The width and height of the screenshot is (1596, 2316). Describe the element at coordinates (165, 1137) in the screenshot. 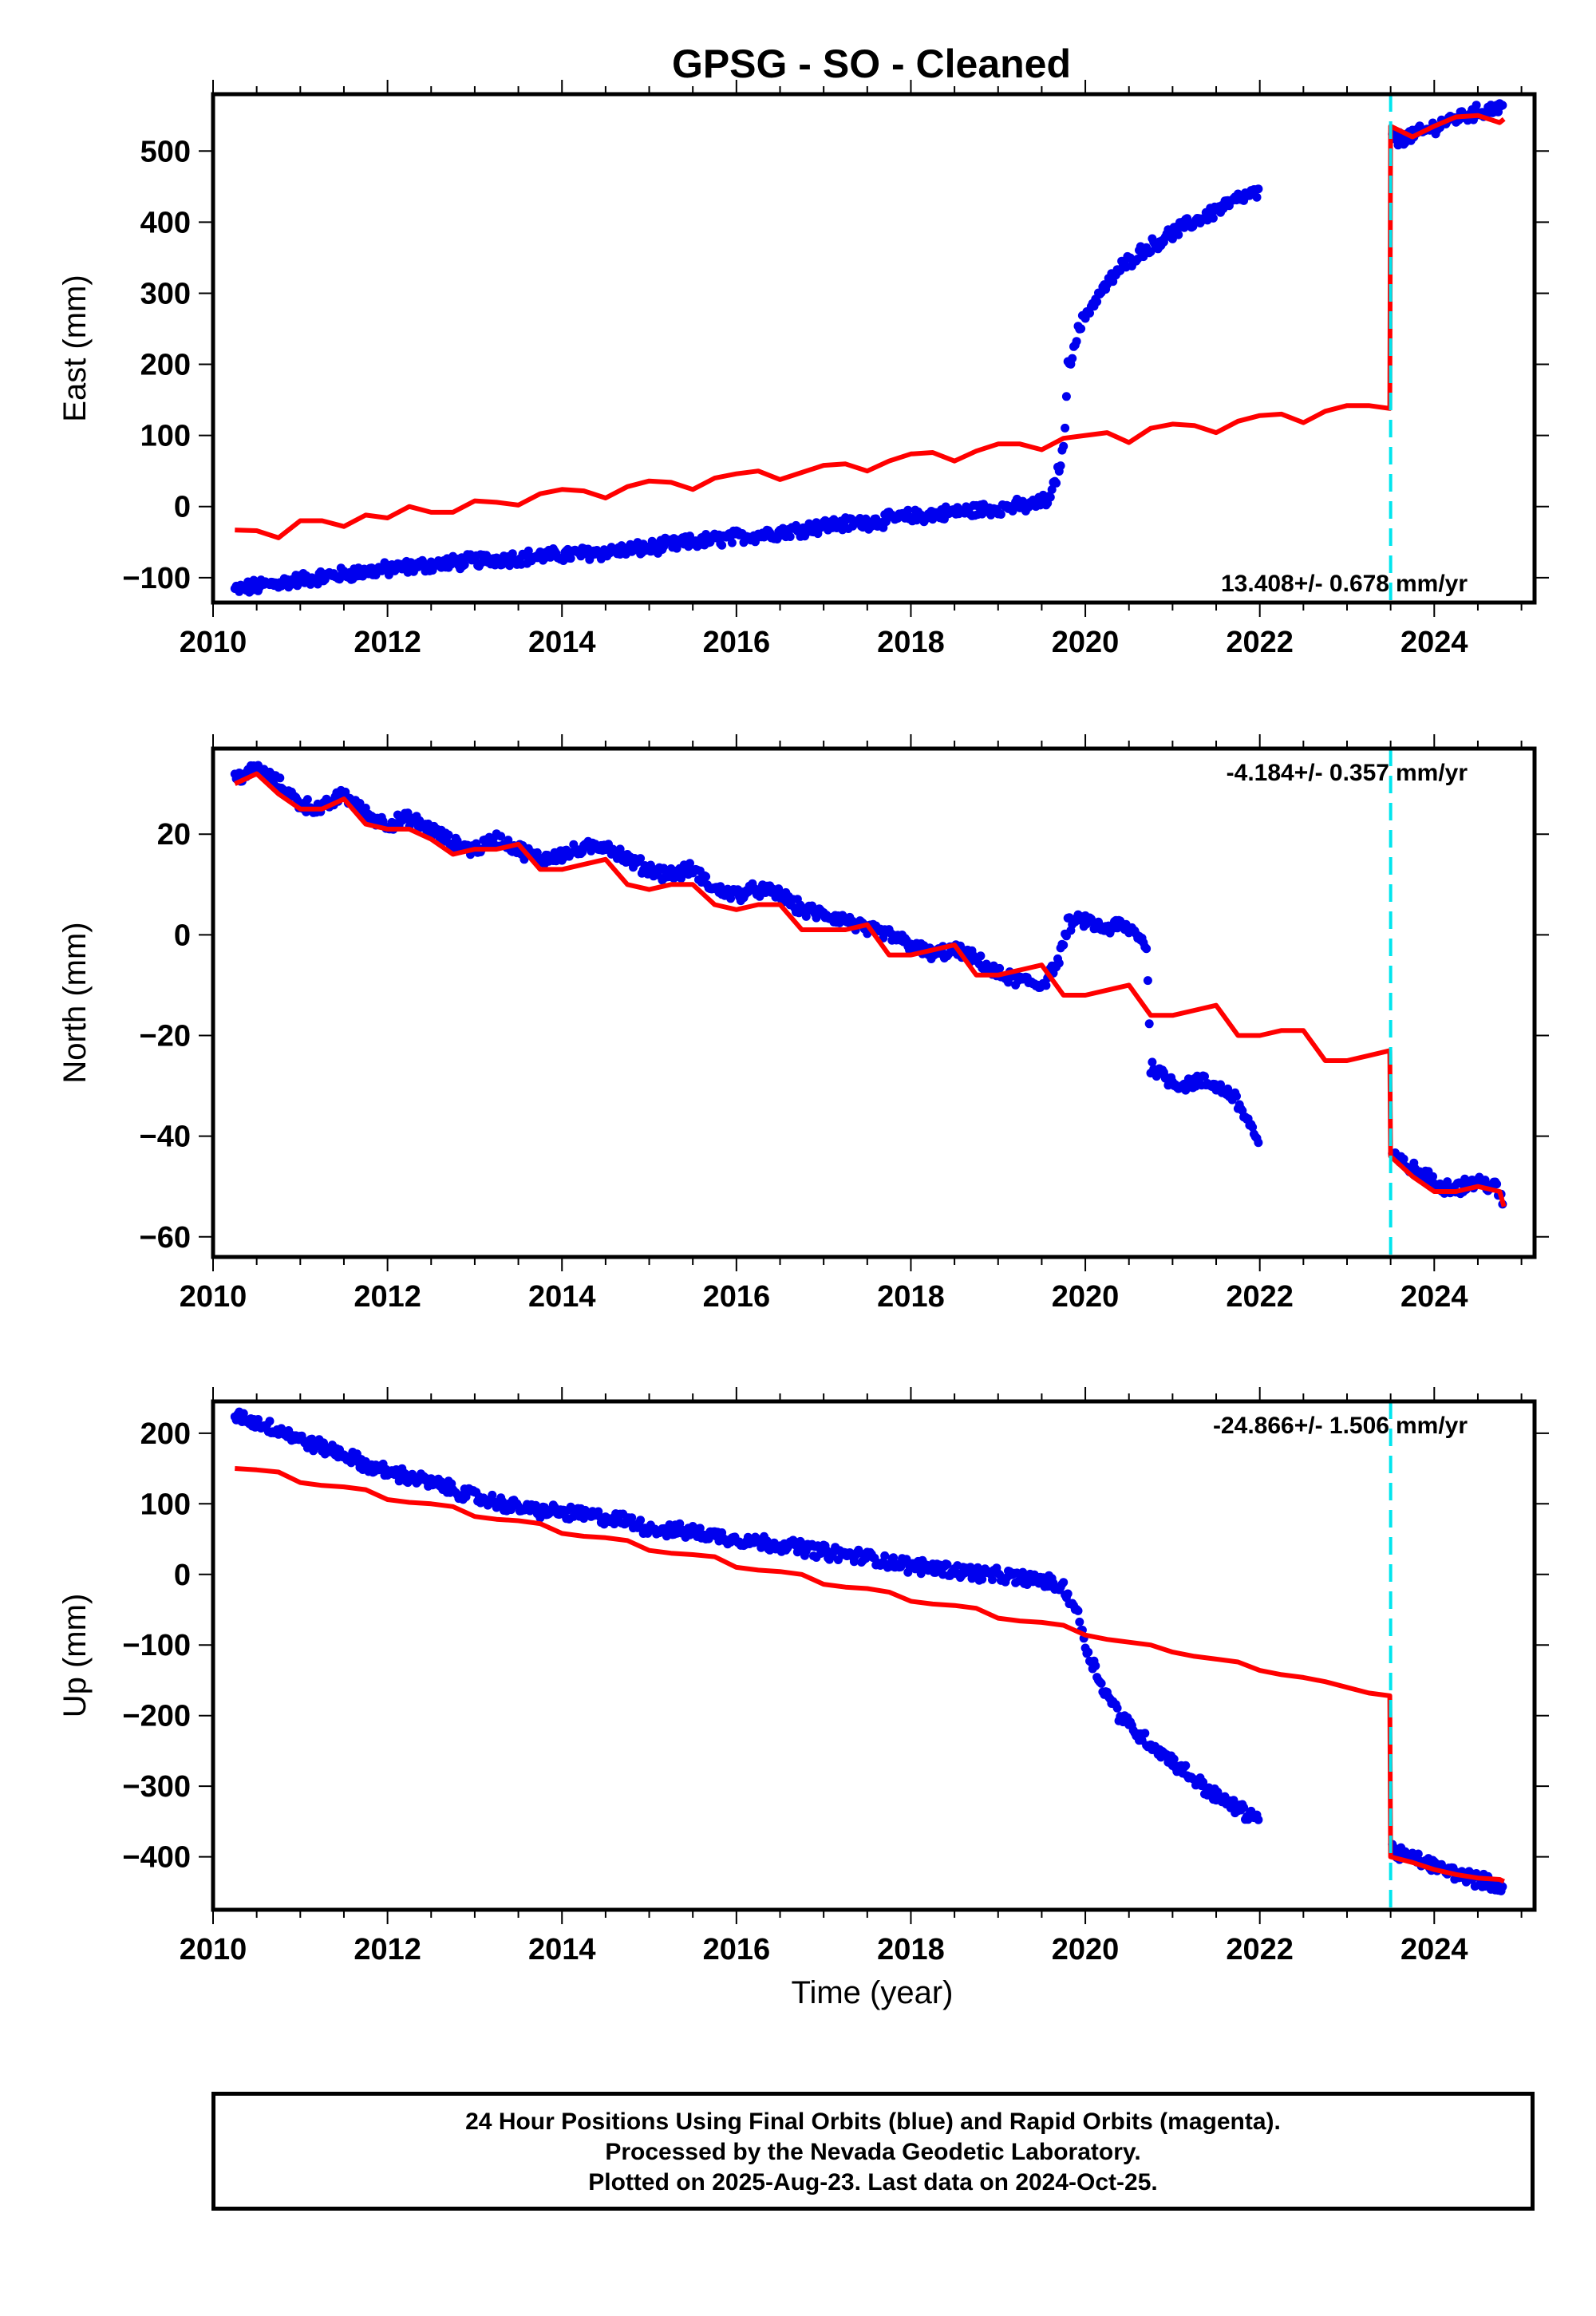

I see `north-y-tick-label: −40` at that location.